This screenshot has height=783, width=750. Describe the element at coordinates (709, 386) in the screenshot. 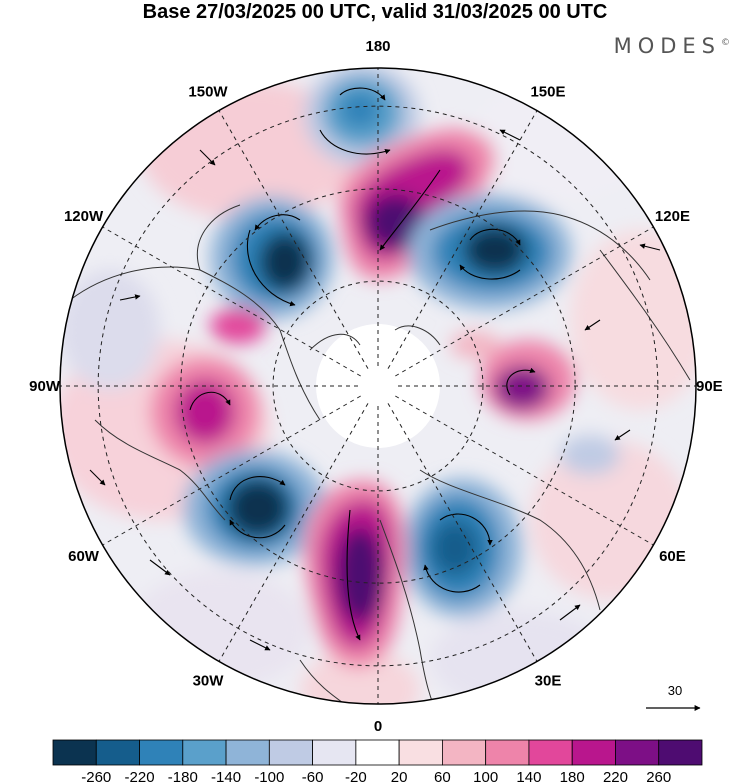

I see `lon-label-90e: 90E` at that location.